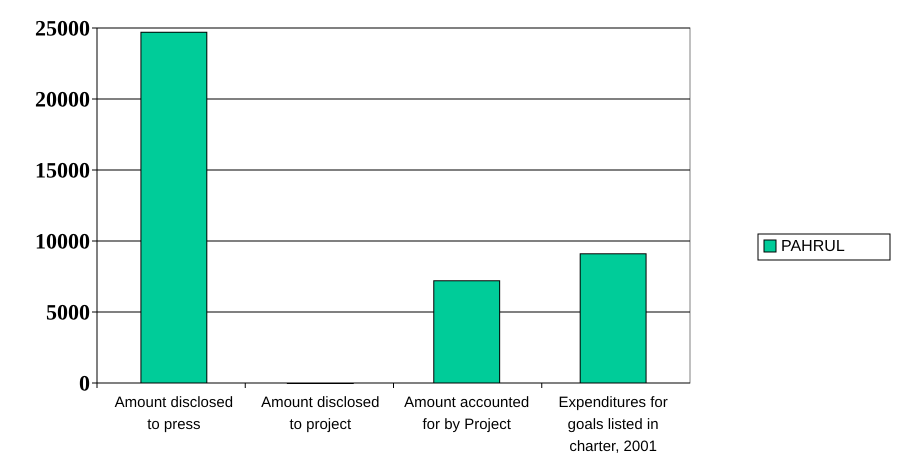 This screenshot has height=473, width=901. Describe the element at coordinates (174, 413) in the screenshot. I see `x-tick-label: Amount disclosed to press` at that location.